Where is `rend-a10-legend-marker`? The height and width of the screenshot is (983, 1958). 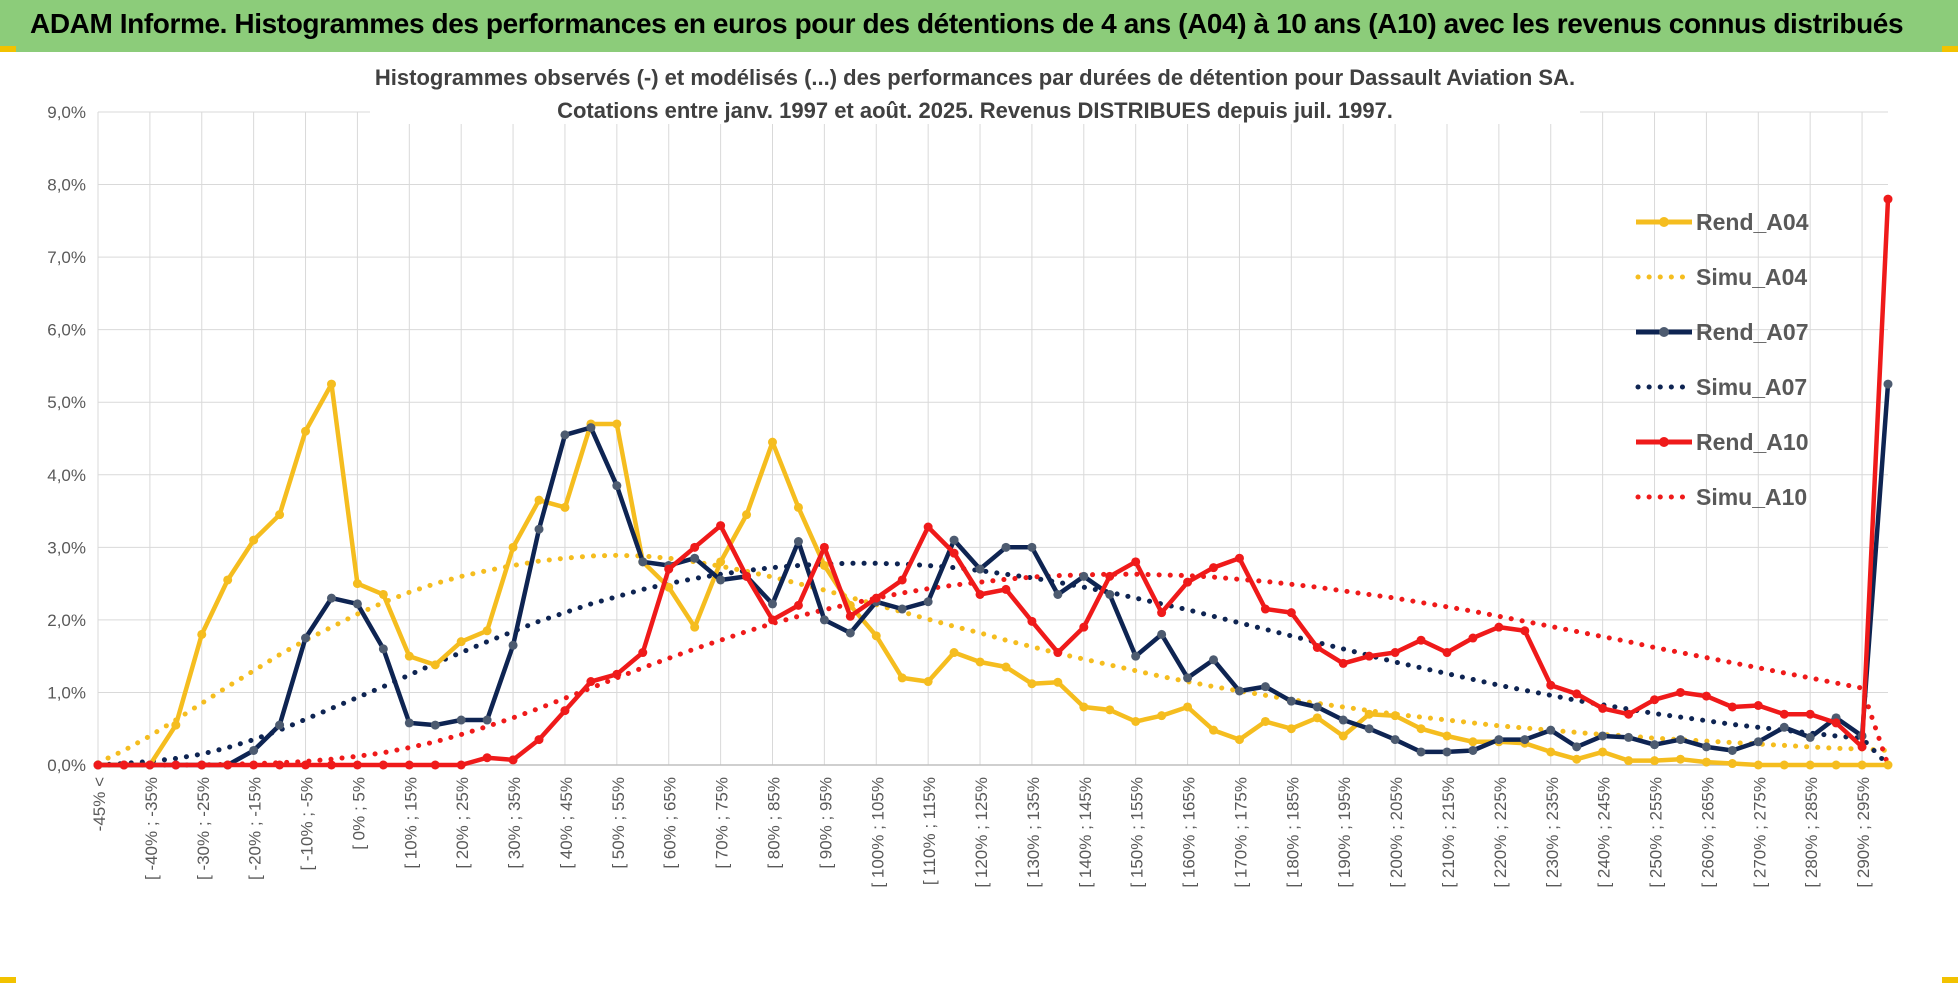
rend-a10-legend-marker is located at coordinates (1664, 442).